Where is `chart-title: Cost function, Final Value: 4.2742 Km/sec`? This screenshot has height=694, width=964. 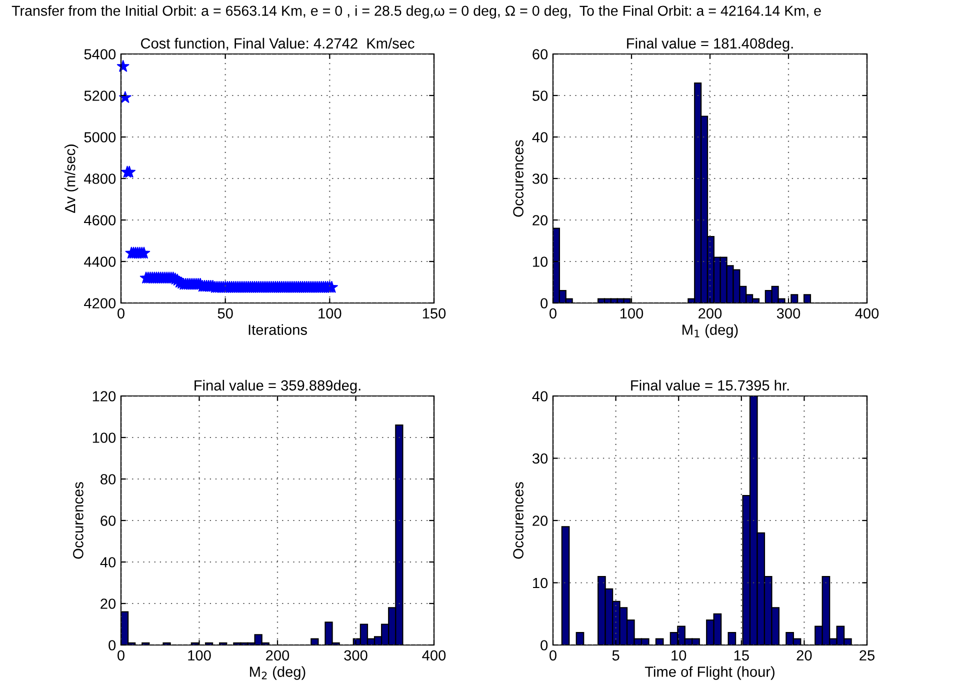 chart-title: Cost function, Final Value: 4.2742 Km/sec is located at coordinates (277, 44).